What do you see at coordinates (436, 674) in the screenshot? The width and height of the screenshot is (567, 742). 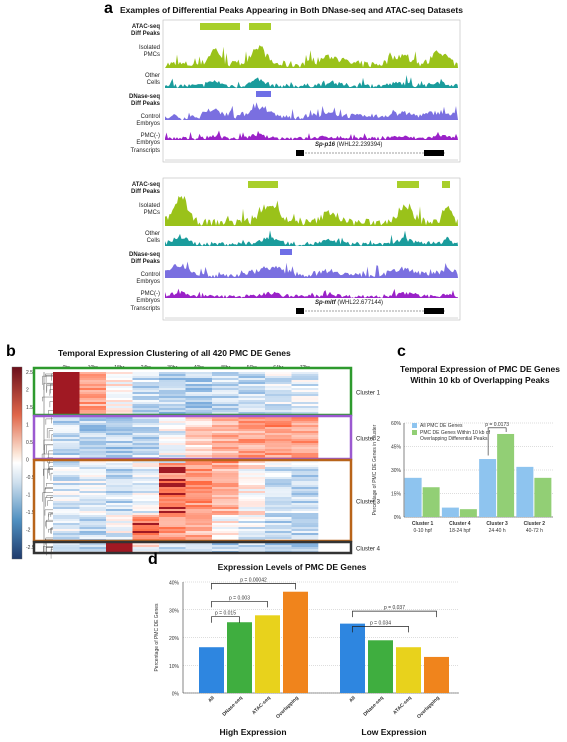 I see `d-bar-overlapping` at bounding box center [436, 674].